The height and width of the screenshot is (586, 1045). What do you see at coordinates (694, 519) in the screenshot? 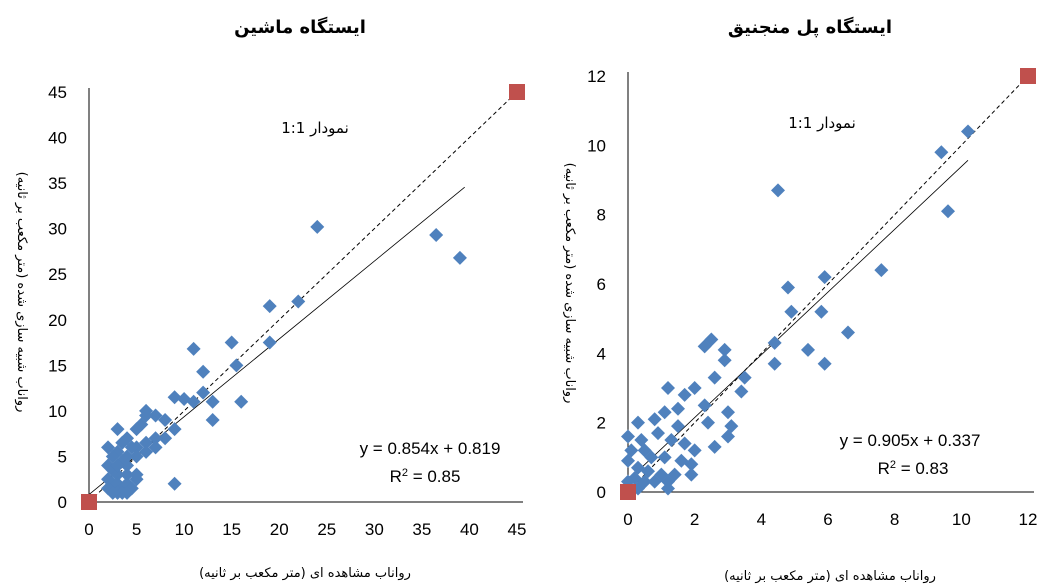
I see `right-x-tick-label: 2` at bounding box center [694, 519].